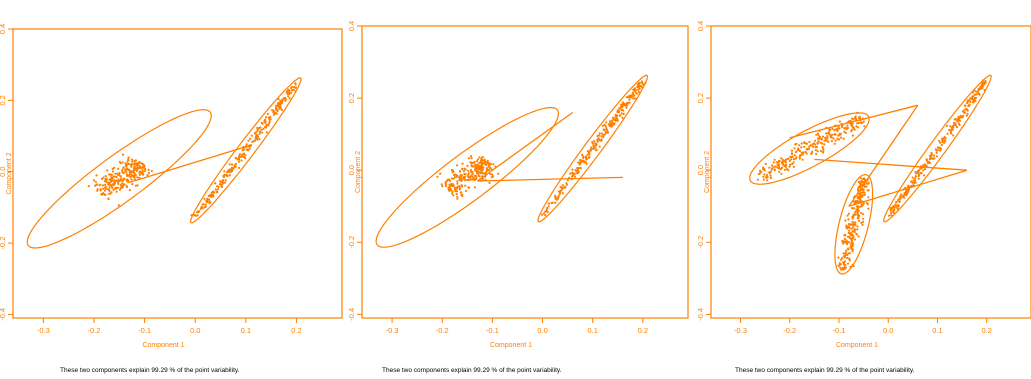 The image size is (1031, 379). What do you see at coordinates (525, 146) in the screenshot?
I see `cluster-link` at bounding box center [525, 146].